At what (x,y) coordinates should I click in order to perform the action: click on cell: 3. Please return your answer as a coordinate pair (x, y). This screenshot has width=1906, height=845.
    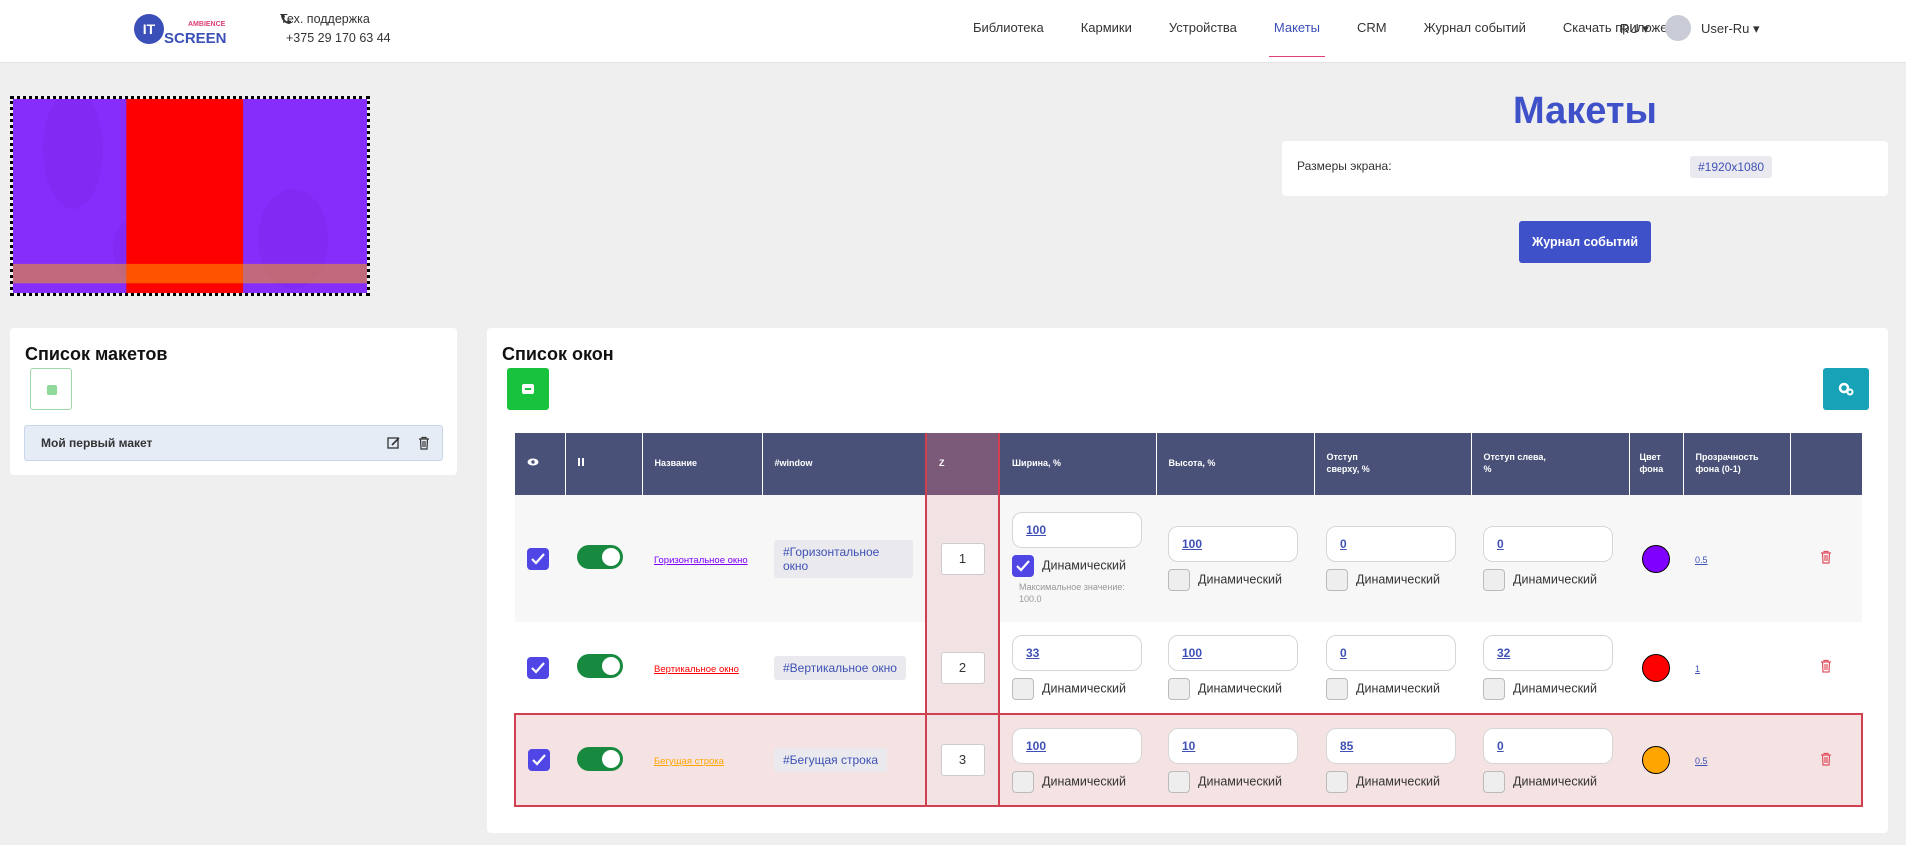
    Looking at the image, I should click on (962, 760).